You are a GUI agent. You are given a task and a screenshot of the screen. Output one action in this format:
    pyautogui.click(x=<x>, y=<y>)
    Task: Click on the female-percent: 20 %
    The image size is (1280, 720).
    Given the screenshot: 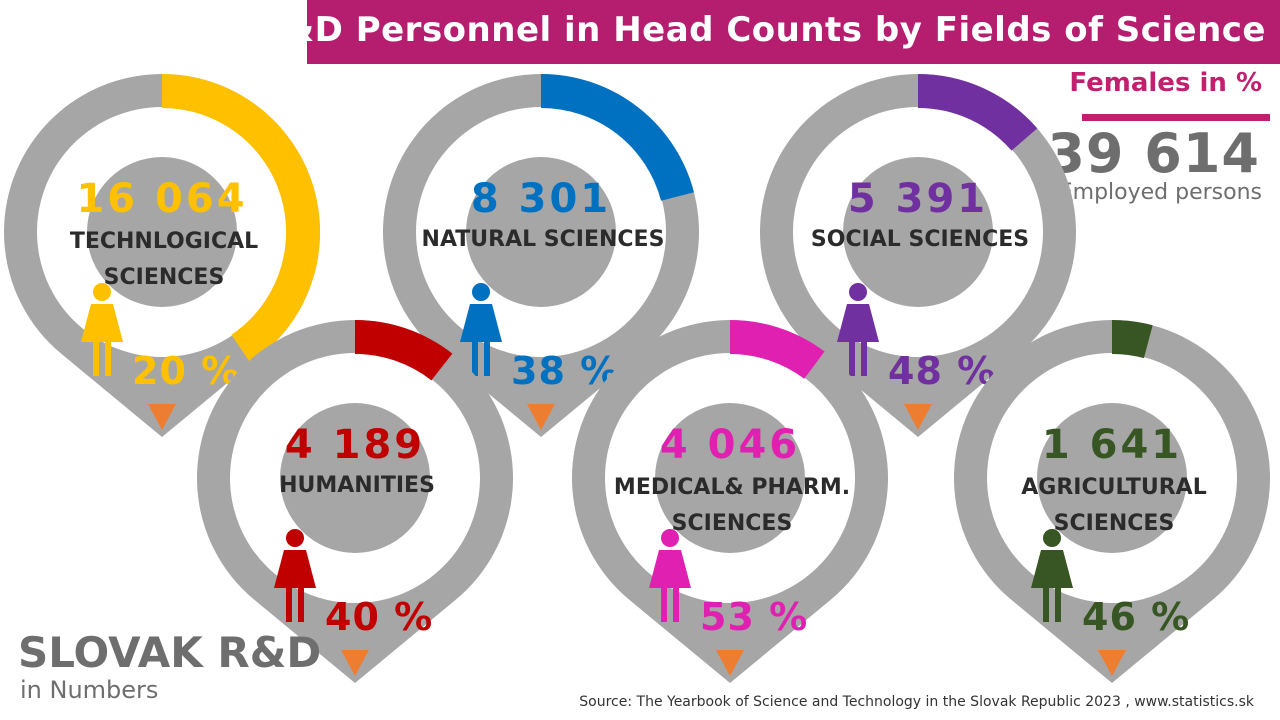 What is the action you would take?
    pyautogui.click(x=186, y=371)
    